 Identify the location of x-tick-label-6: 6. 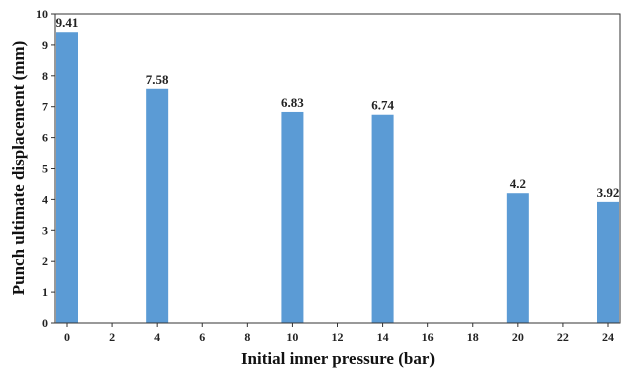
(202, 337).